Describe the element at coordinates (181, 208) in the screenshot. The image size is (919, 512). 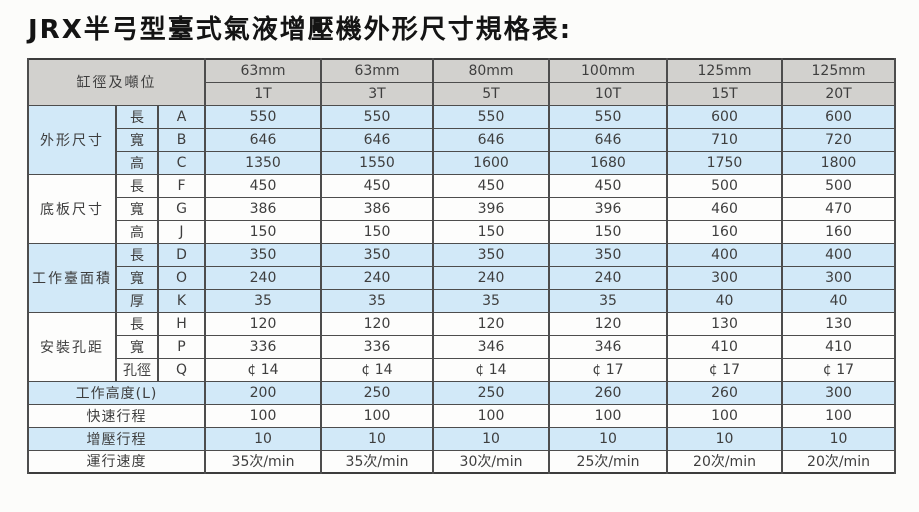
I see `code-label: G` at that location.